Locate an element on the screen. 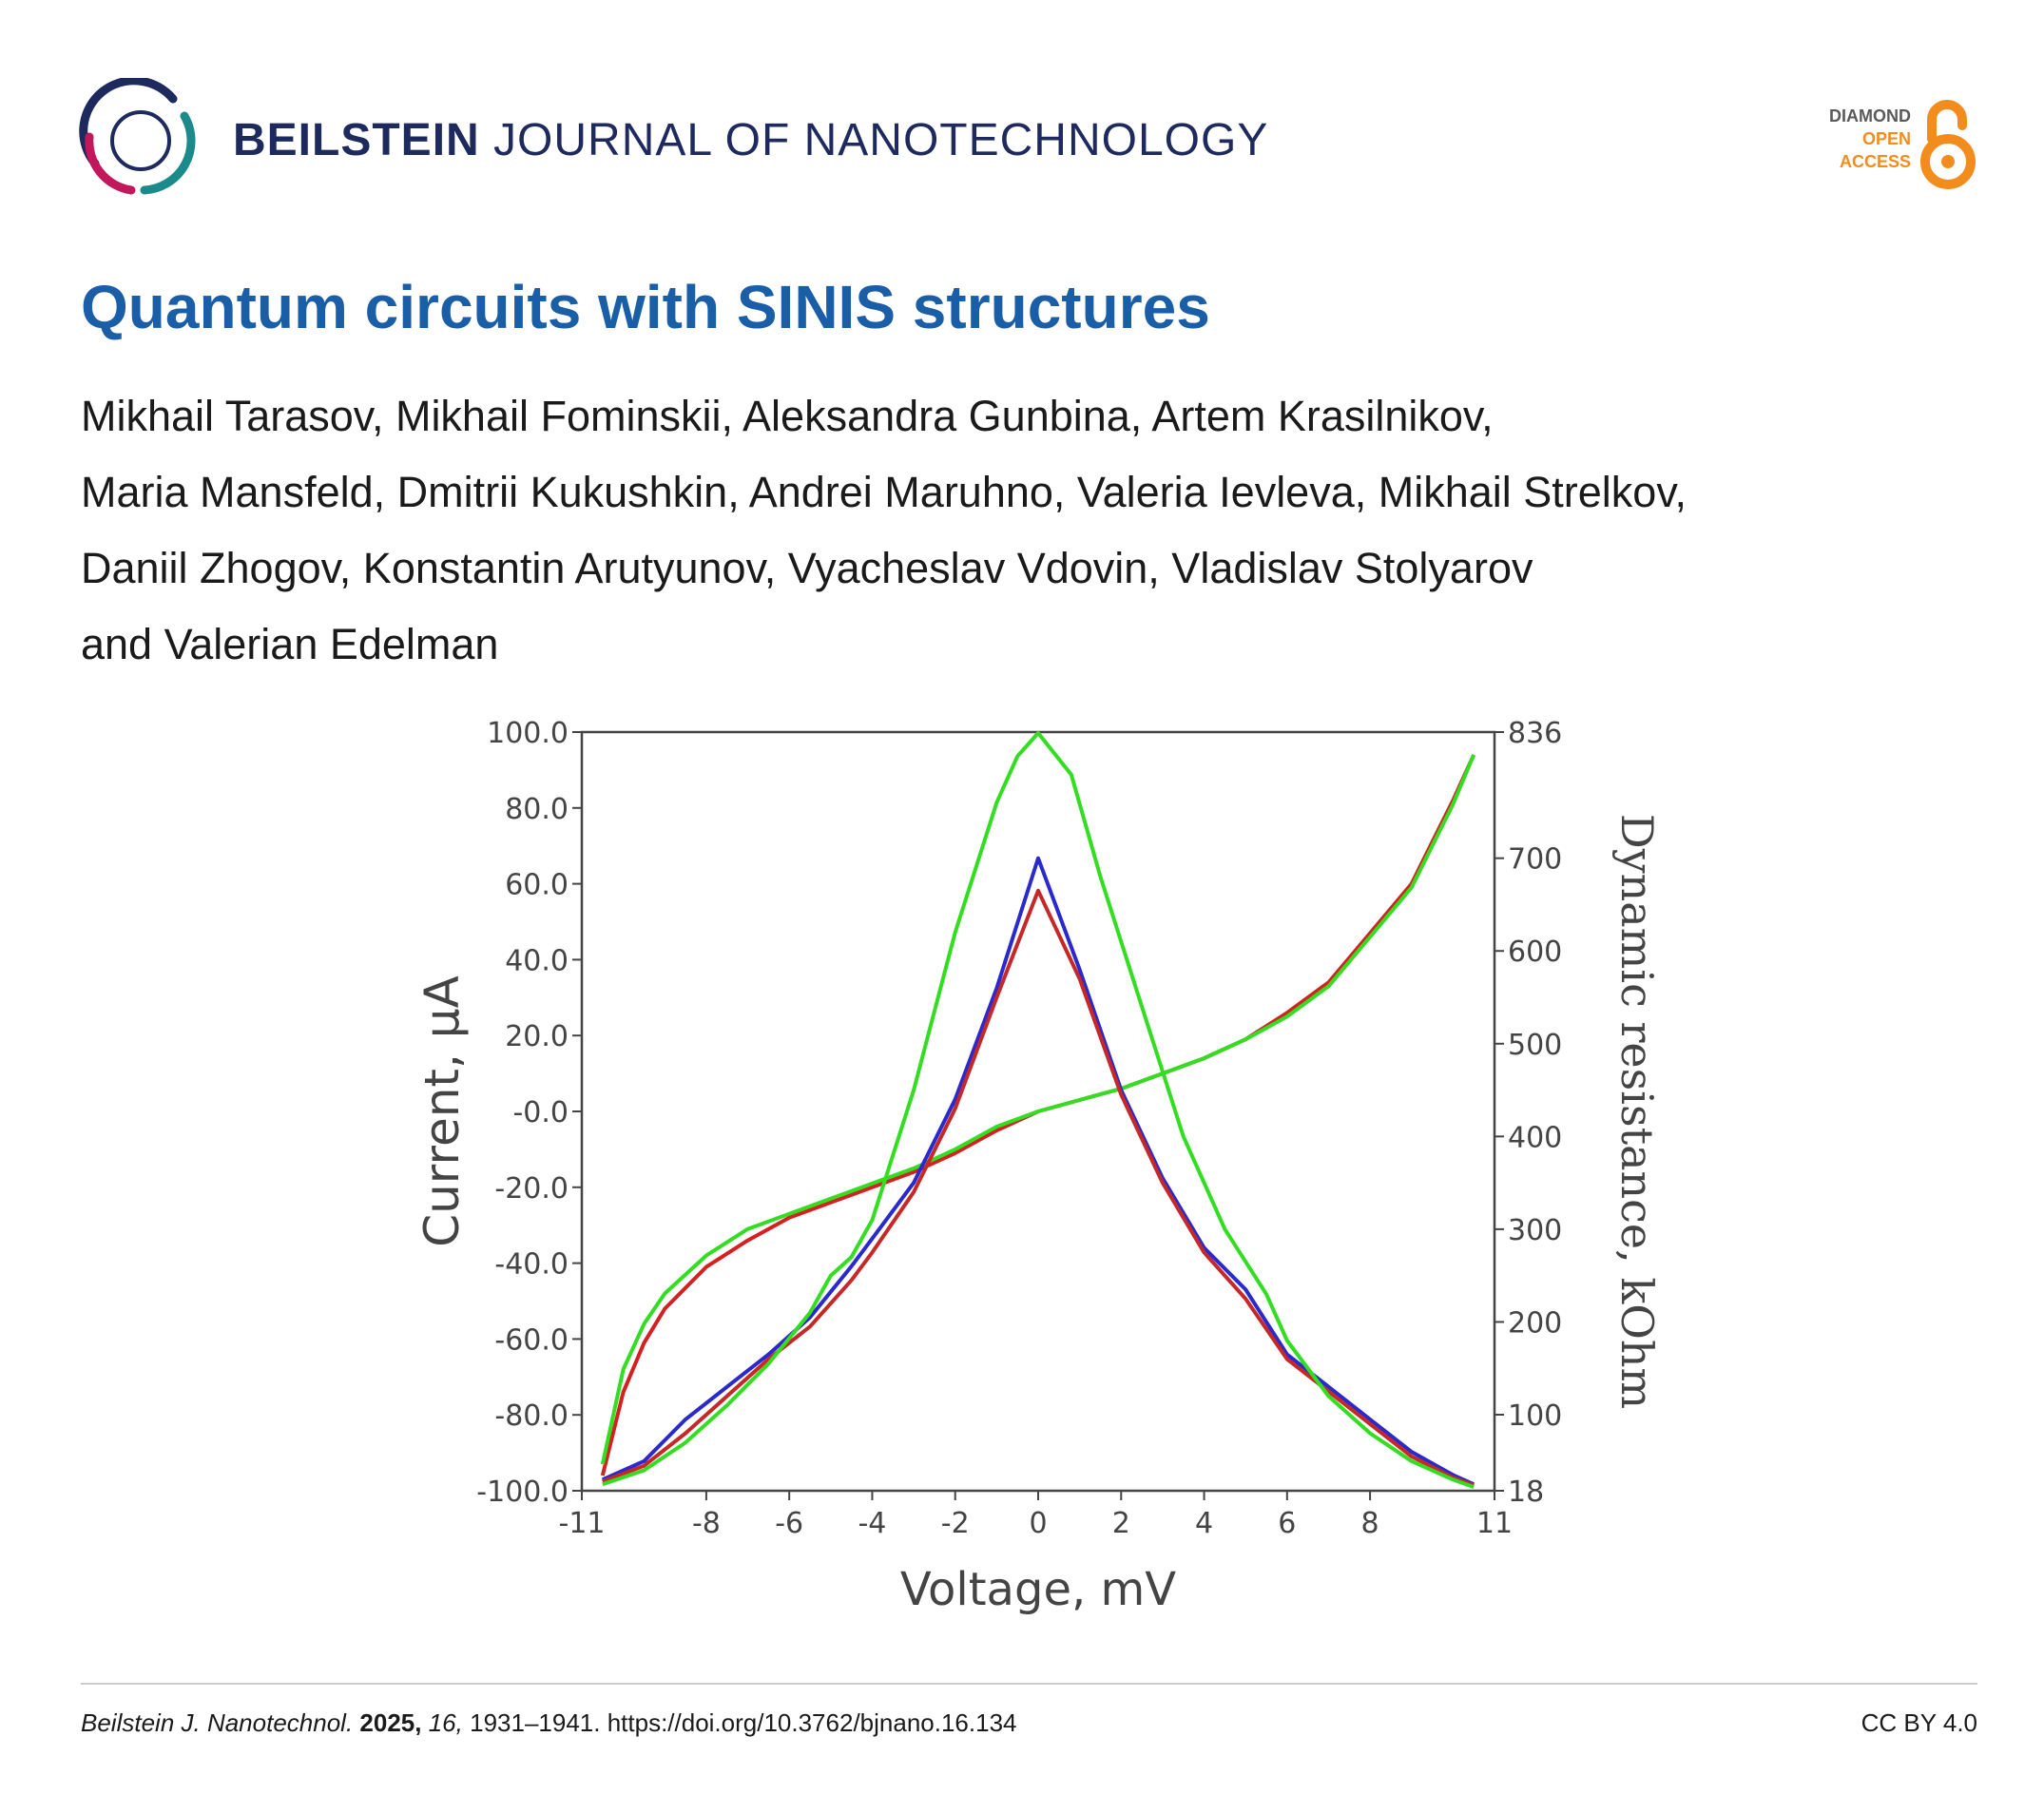 The image size is (2044, 1814). y2-tick-label: 700 is located at coordinates (1535, 860).